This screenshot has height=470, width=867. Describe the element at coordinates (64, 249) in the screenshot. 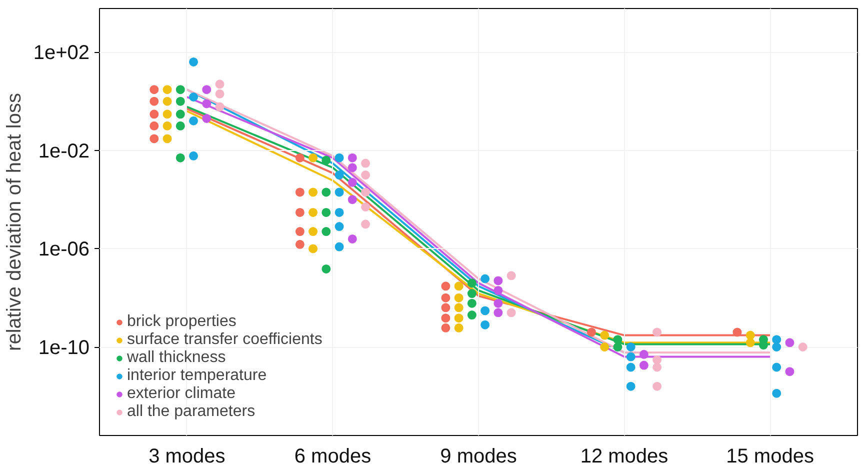

I see `y-tick-label: 1e-06` at that location.